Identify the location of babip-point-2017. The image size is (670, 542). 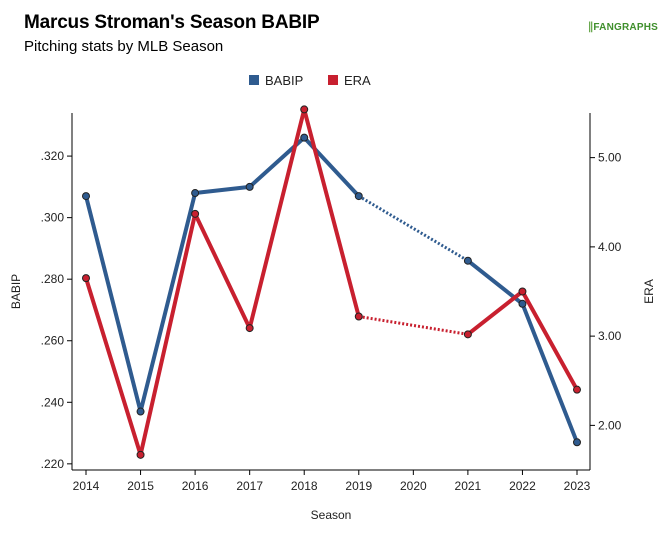
(249, 186).